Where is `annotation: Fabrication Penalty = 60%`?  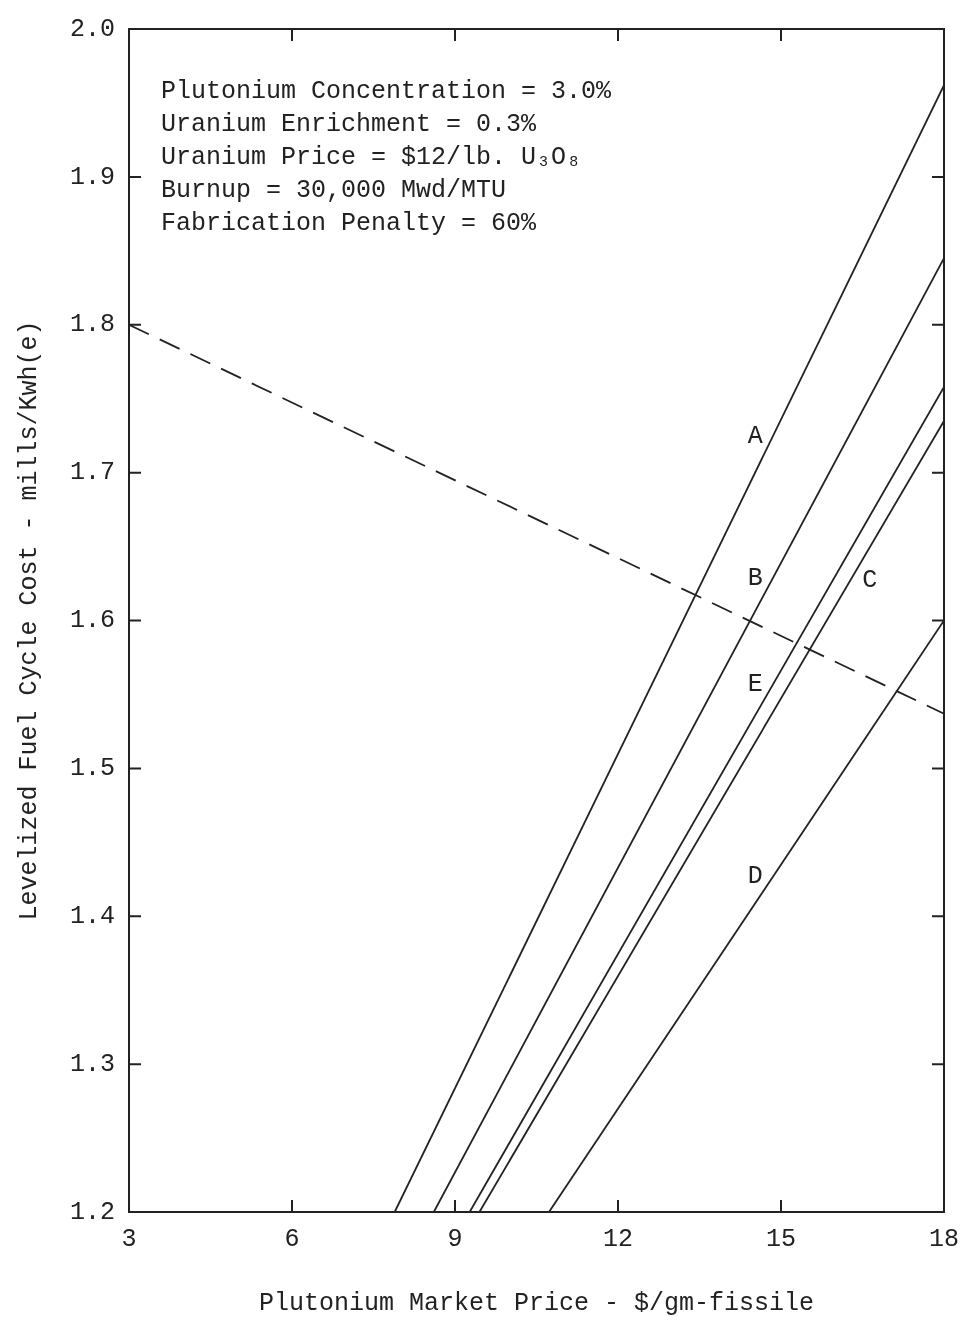 annotation: Fabrication Penalty = 60% is located at coordinates (349, 223).